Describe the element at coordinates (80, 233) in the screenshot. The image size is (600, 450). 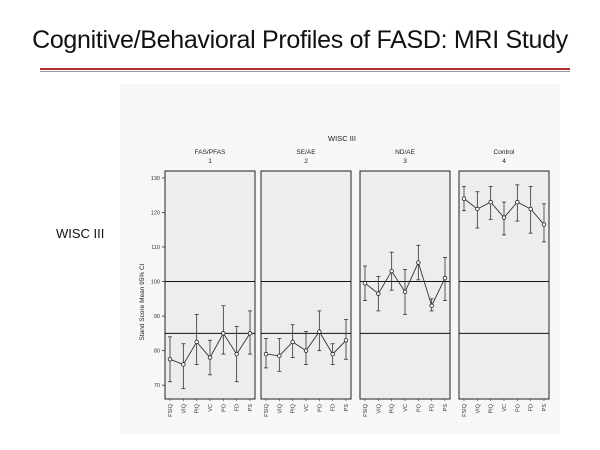
I see `side-label: WISC III` at that location.